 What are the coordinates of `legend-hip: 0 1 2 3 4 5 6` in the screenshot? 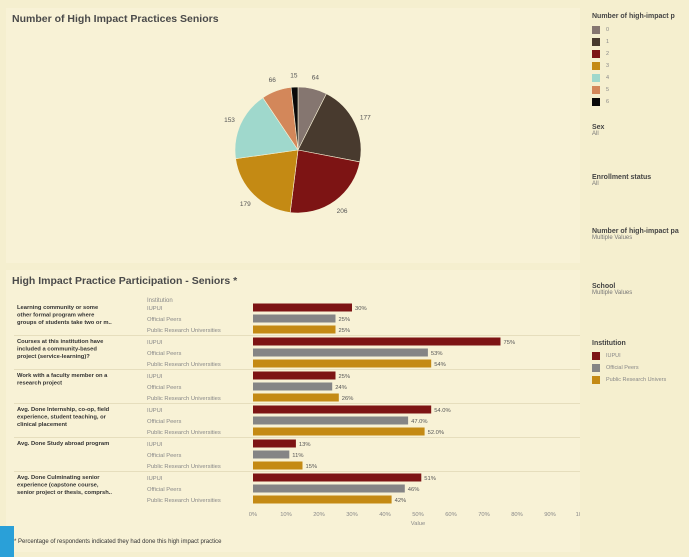 It's located at (600, 66).